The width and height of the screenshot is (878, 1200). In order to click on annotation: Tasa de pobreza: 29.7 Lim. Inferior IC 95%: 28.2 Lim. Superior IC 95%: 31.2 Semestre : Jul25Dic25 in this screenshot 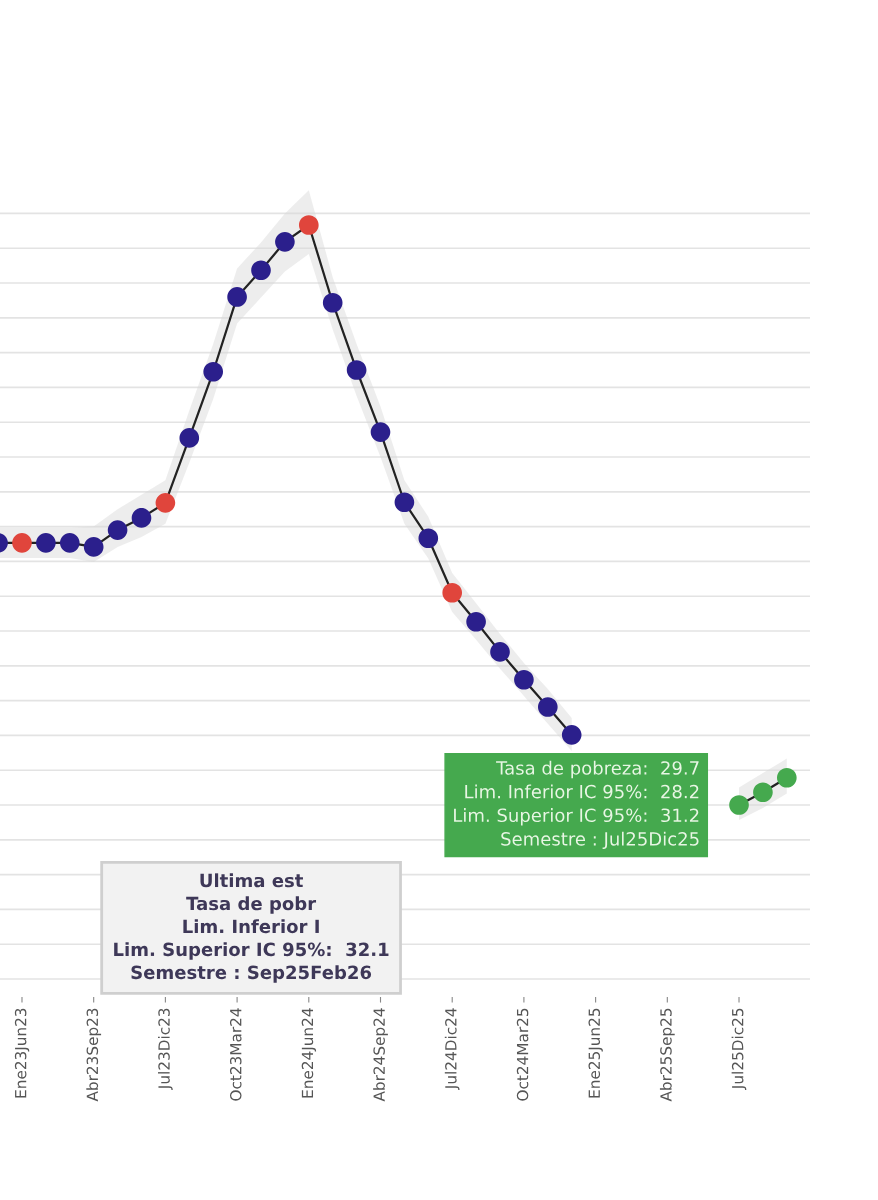, I will do `click(576, 805)`.